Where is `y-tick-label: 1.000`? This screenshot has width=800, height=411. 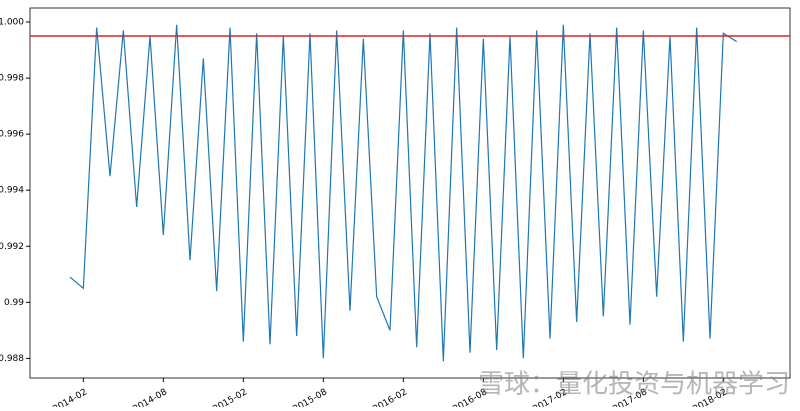
y-tick-label: 1.000 is located at coordinates (12, 23).